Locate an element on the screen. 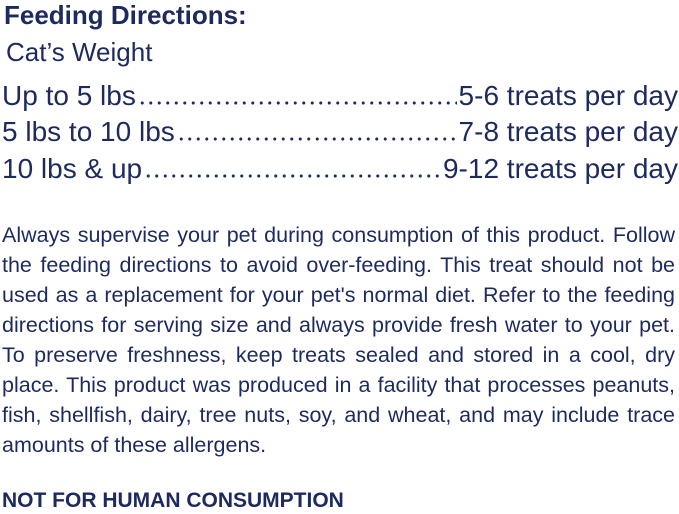 The height and width of the screenshot is (514, 679). table-row: Up to 5 lbs 5-6 treats per day is located at coordinates (340, 94).